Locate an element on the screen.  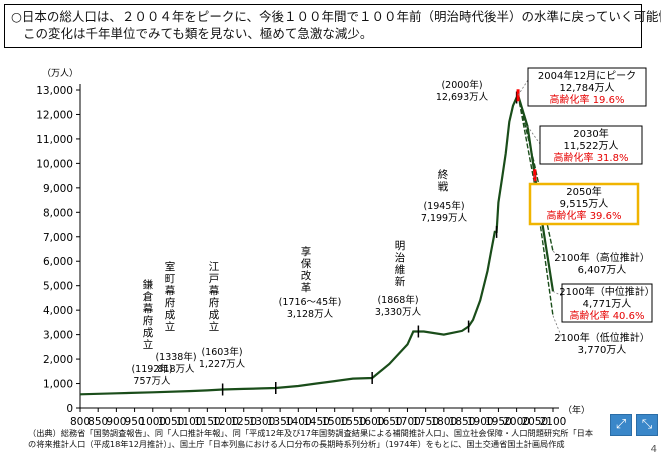
x-tick-label: 1550 is located at coordinates (353, 422).